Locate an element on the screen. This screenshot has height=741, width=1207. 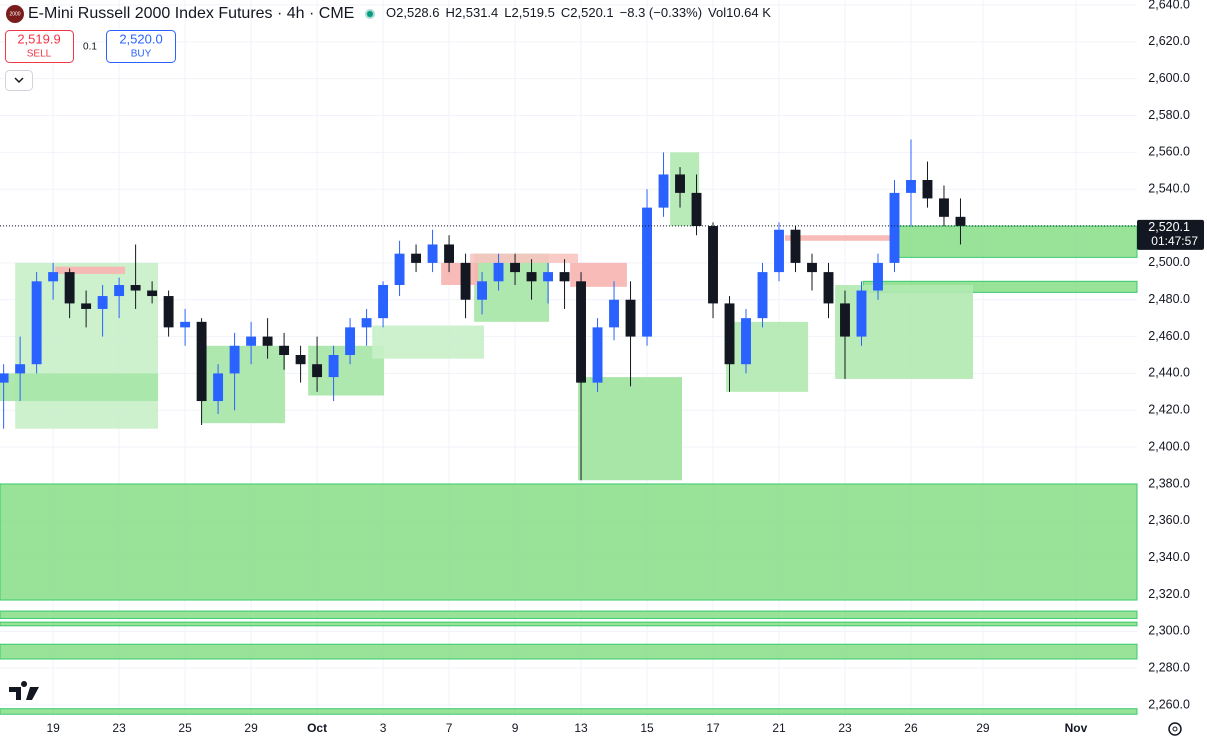
x-tick-label: 19 is located at coordinates (53, 728).